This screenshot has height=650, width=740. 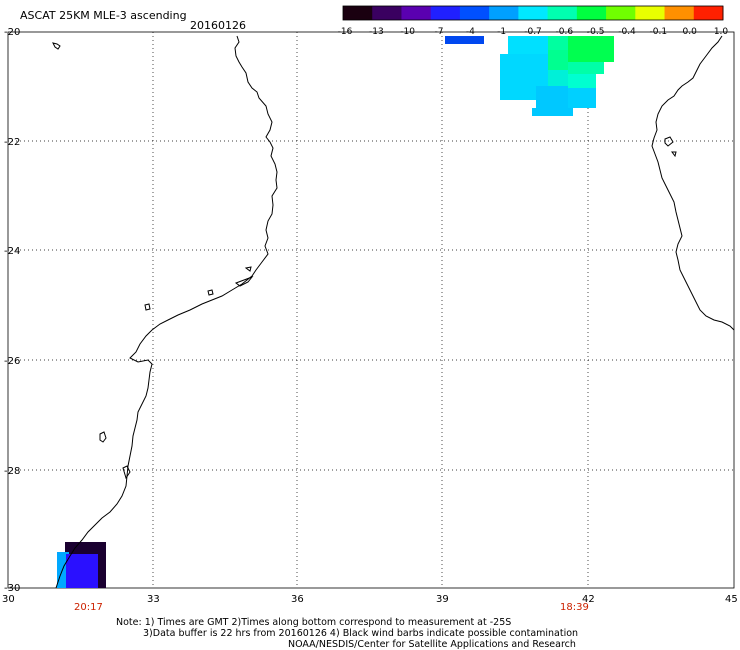 What do you see at coordinates (731, 599) in the screenshot?
I see `x-tick-label: 45` at bounding box center [731, 599].